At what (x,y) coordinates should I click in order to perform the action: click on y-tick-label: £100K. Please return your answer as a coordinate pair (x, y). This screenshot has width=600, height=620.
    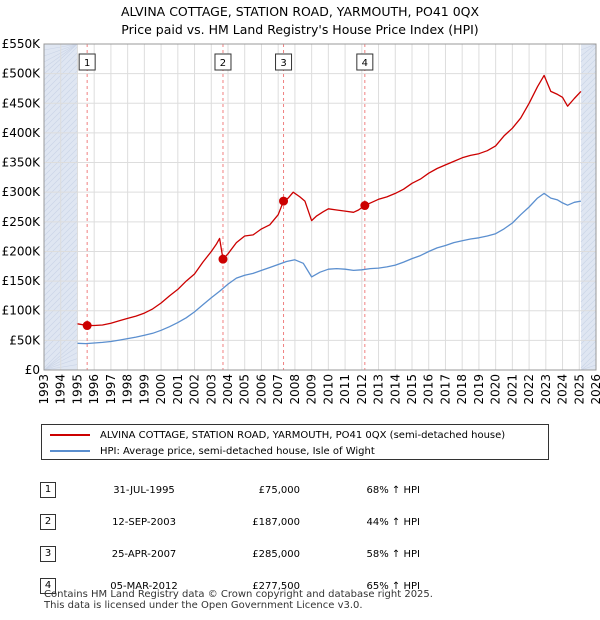
    Looking at the image, I should click on (22, 311).